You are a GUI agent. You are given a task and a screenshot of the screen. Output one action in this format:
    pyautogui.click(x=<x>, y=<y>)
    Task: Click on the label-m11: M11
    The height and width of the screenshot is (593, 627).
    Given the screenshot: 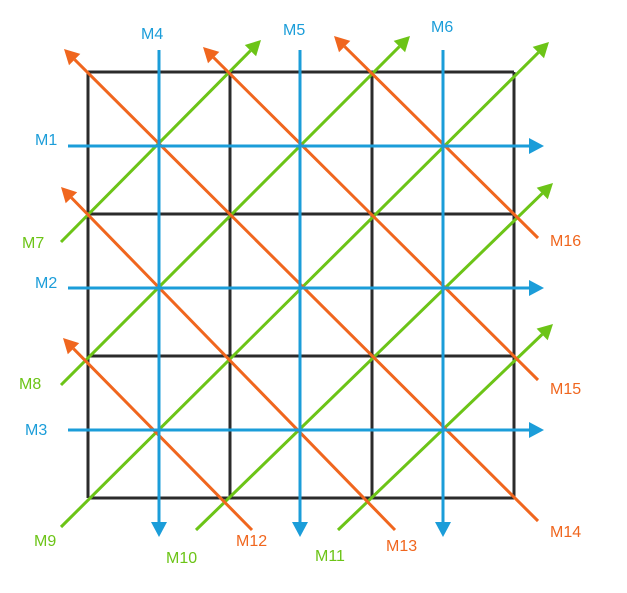 What is the action you would take?
    pyautogui.click(x=330, y=556)
    